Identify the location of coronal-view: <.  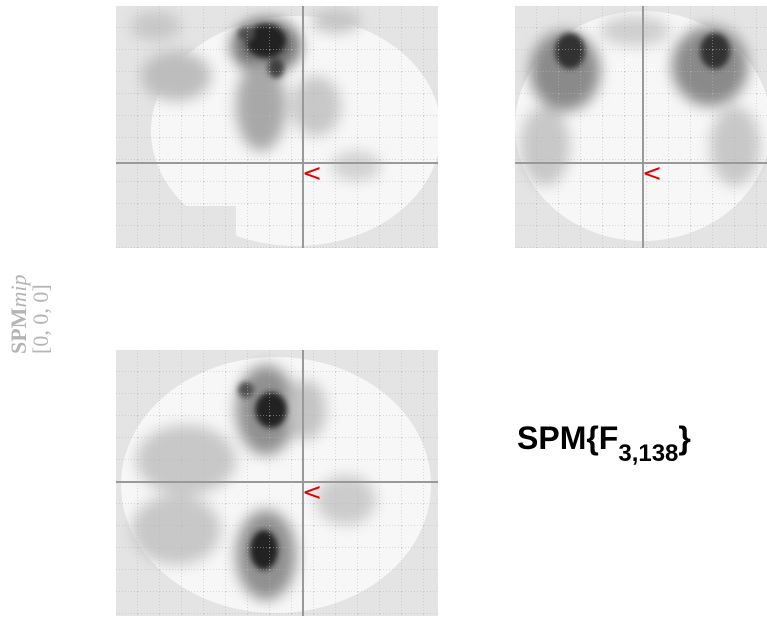
(641, 127).